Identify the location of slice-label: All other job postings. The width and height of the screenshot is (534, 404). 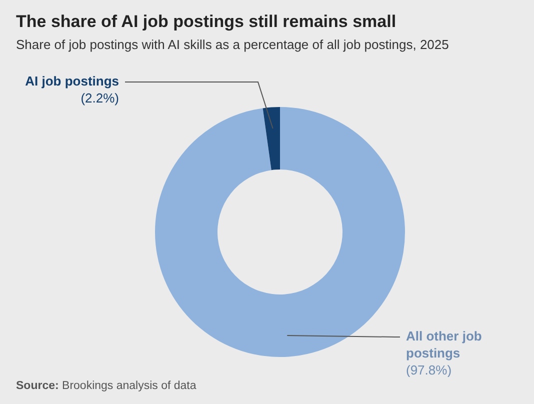
(444, 344).